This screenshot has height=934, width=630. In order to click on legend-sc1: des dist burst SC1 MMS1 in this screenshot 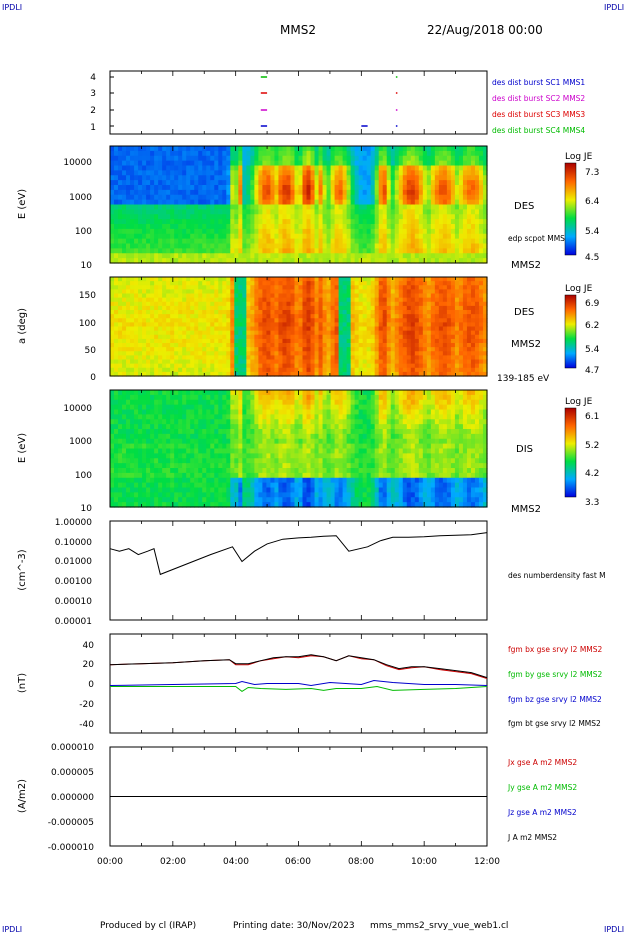, I will do `click(538, 82)`.